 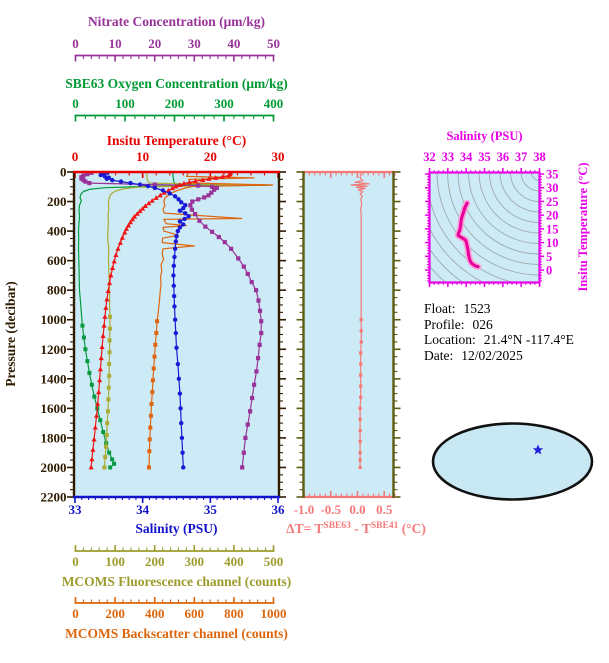 I want to click on temperature-tick-label: 20, so click(x=210, y=156).